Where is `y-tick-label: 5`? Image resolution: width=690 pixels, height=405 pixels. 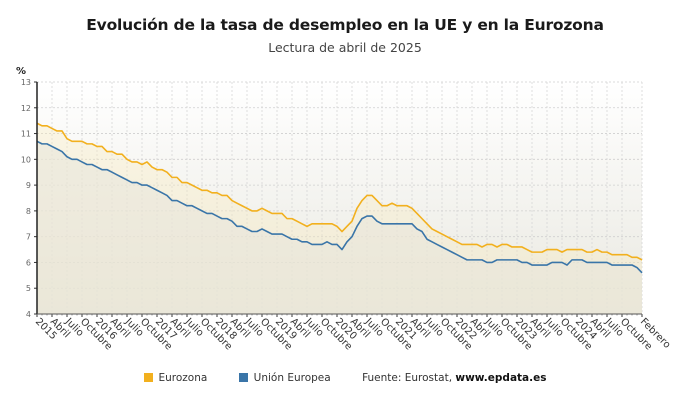 y-tick-label: 5 is located at coordinates (28, 288).